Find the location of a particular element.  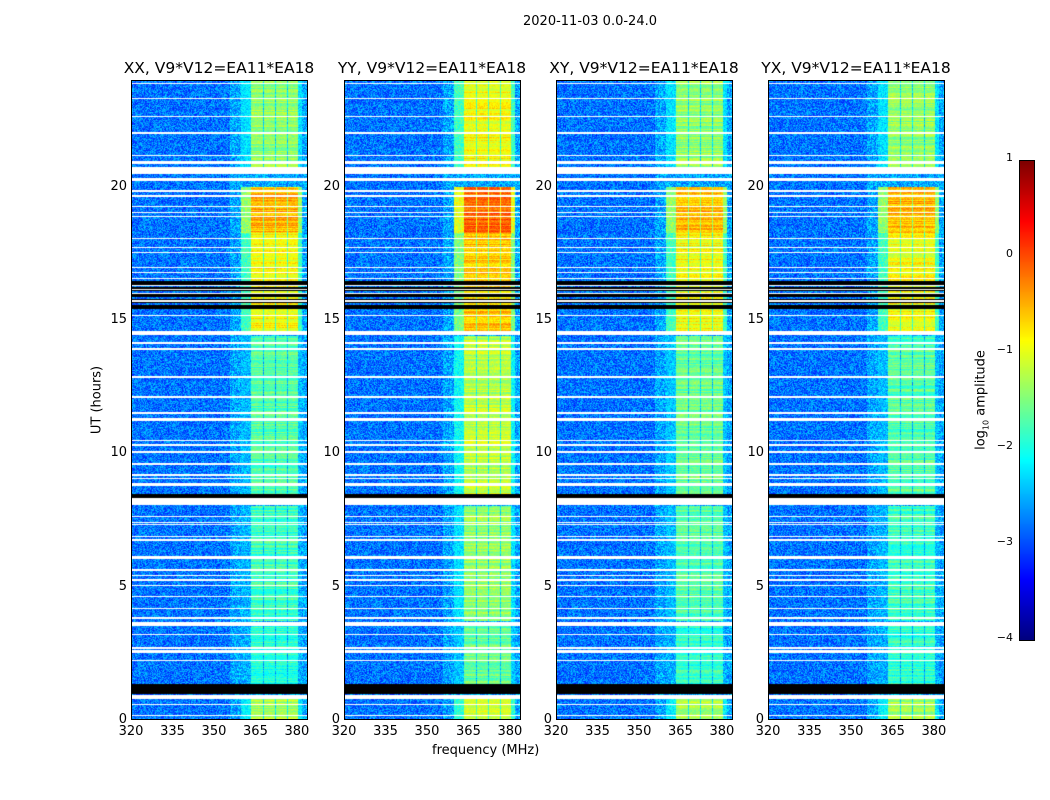

figure-title: 2020-11-03 0.0-24.0 is located at coordinates (590, 21).